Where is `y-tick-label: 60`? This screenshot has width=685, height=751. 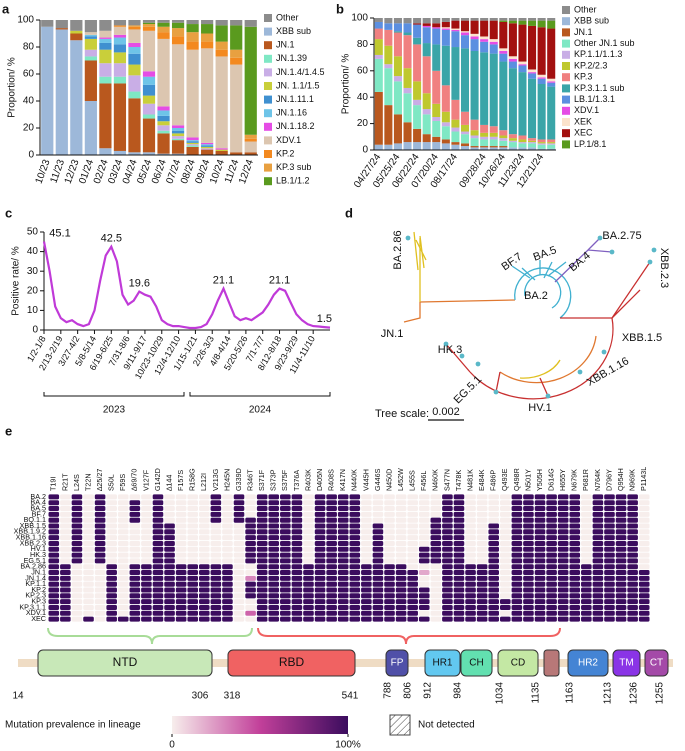 y-tick-label: 60 is located at coordinates (363, 70).